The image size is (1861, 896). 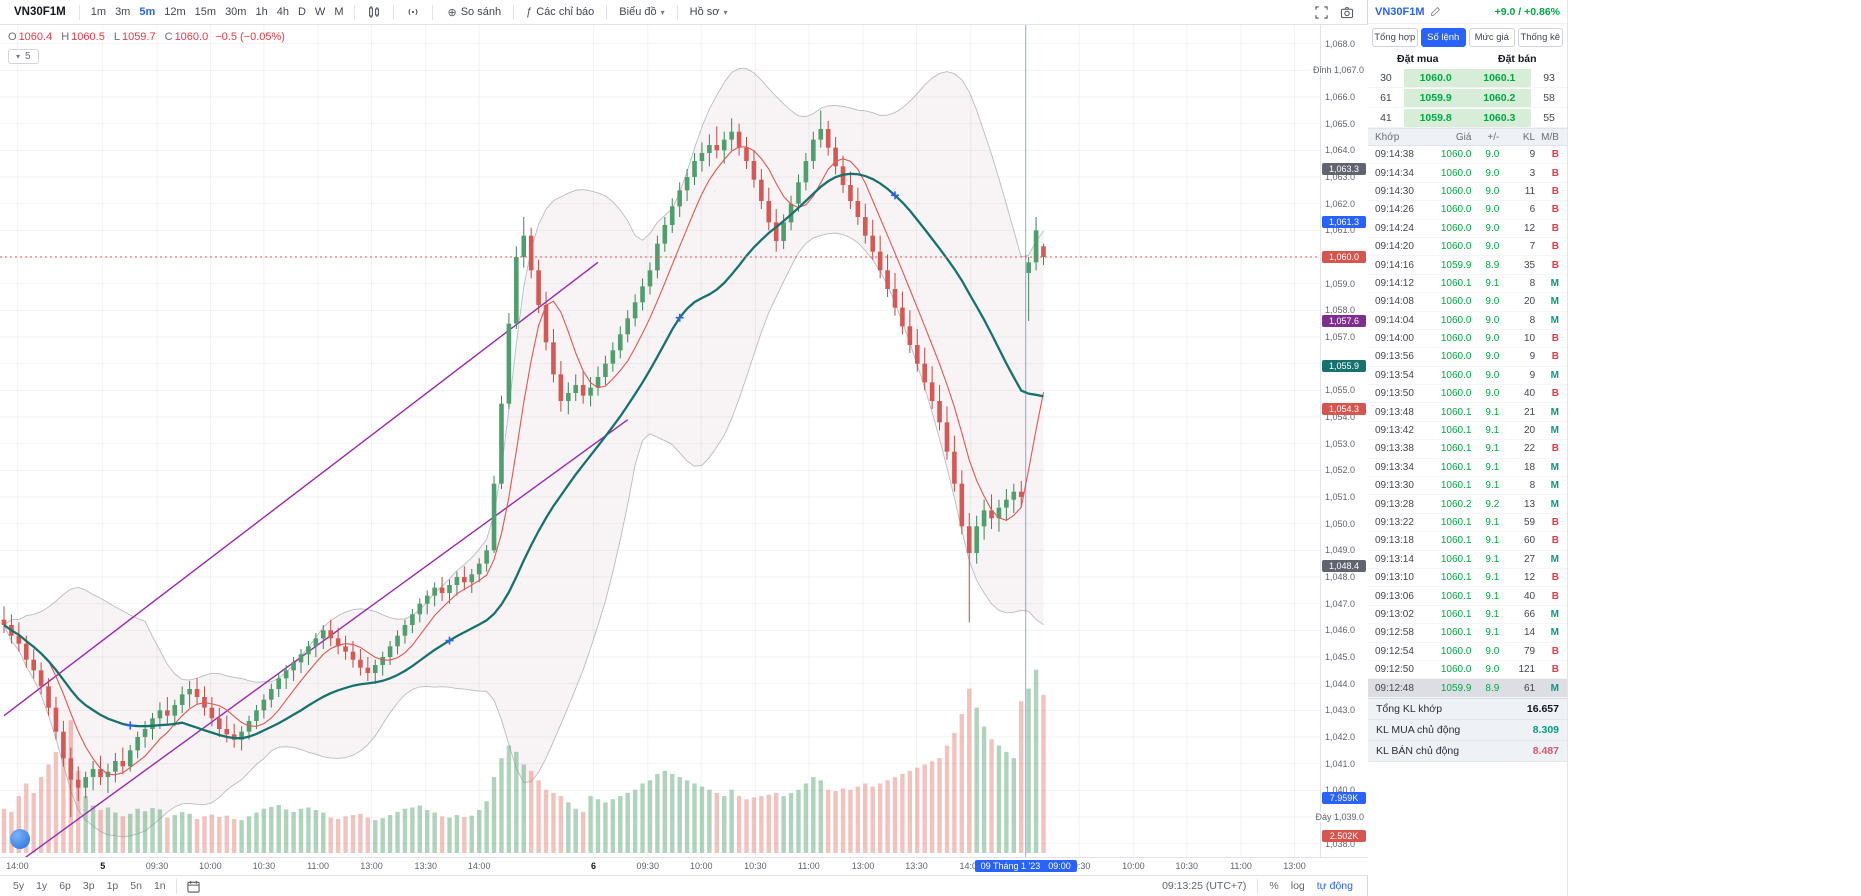 I want to click on trade-row: 09:14:38 1060.0 9.0 9 B, so click(x=1467, y=155).